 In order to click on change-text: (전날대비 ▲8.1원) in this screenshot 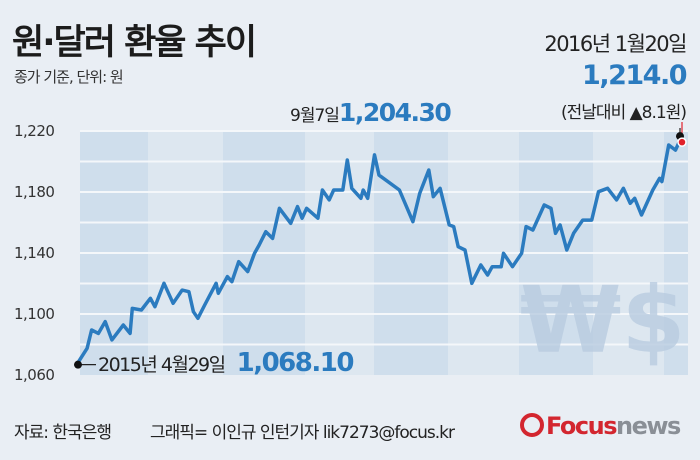, I will do `click(624, 113)`.